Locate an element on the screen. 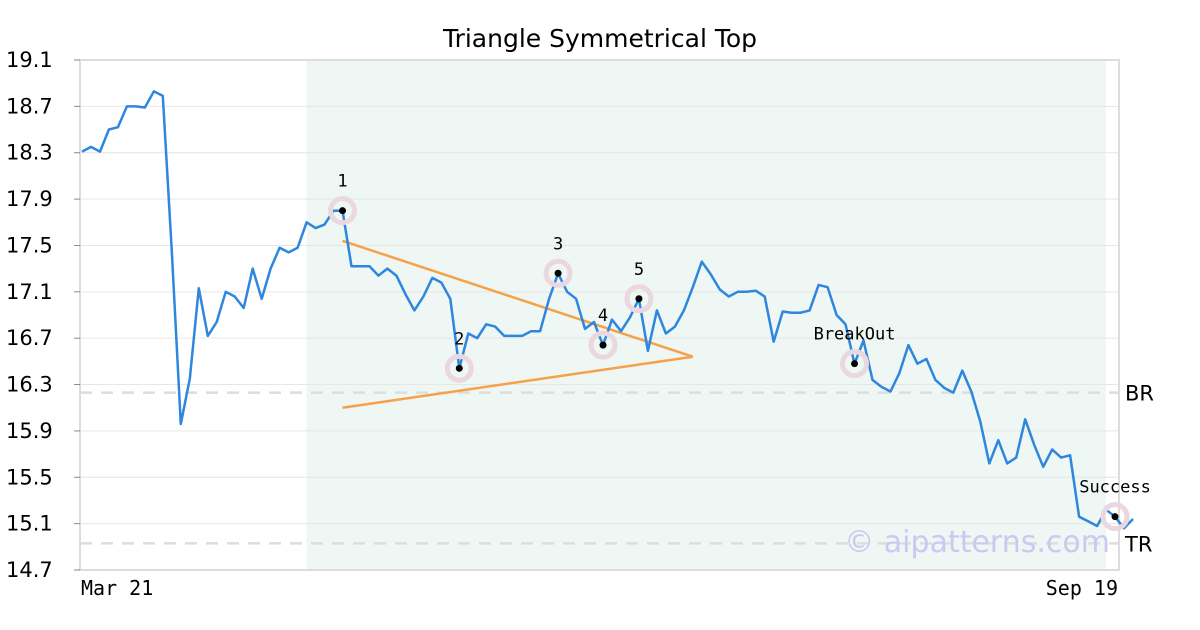 Image resolution: width=1200 pixels, height=630 pixels. y-tick-label: 17.1 is located at coordinates (29, 292).